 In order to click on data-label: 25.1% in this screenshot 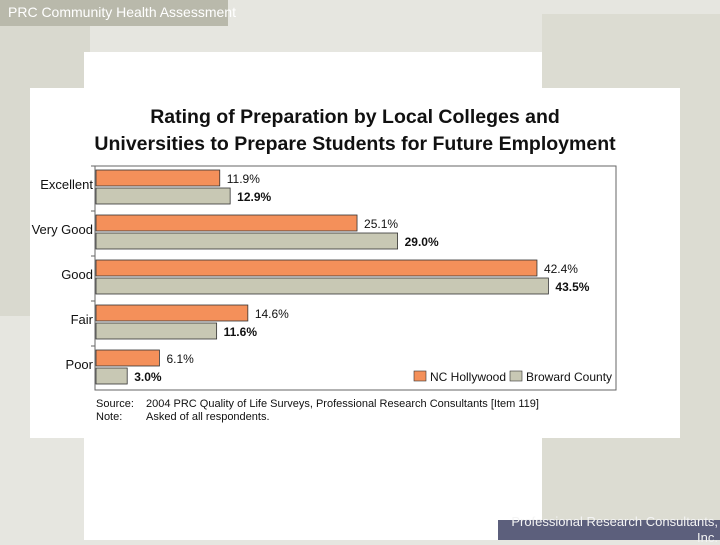, I will do `click(381, 224)`.